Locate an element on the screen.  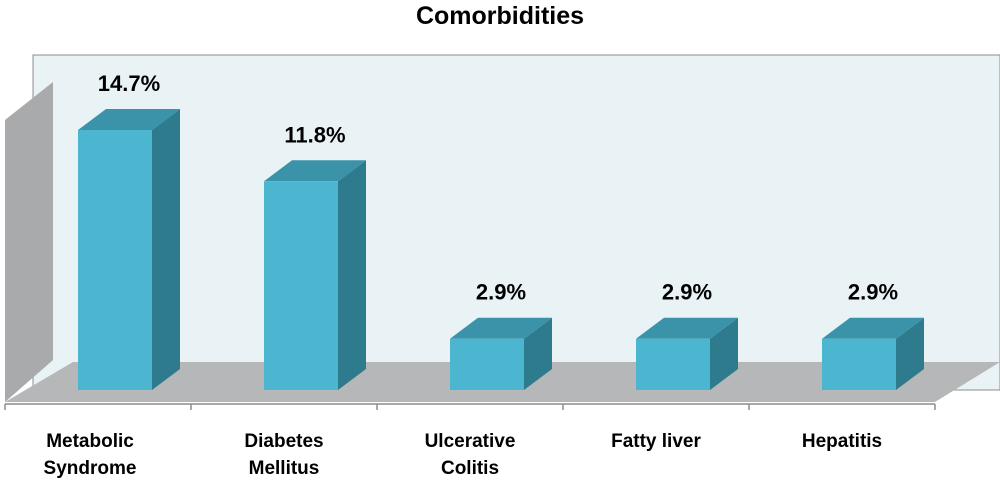
x-tick-label: Fatty liver is located at coordinates (656, 441).